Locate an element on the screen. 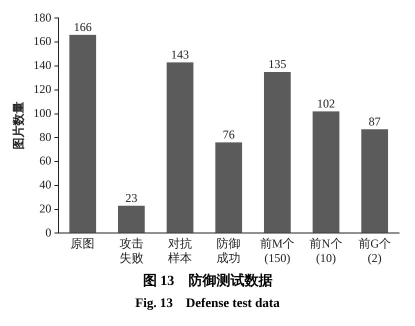  x-tick-label: 原图 is located at coordinates (82, 243).